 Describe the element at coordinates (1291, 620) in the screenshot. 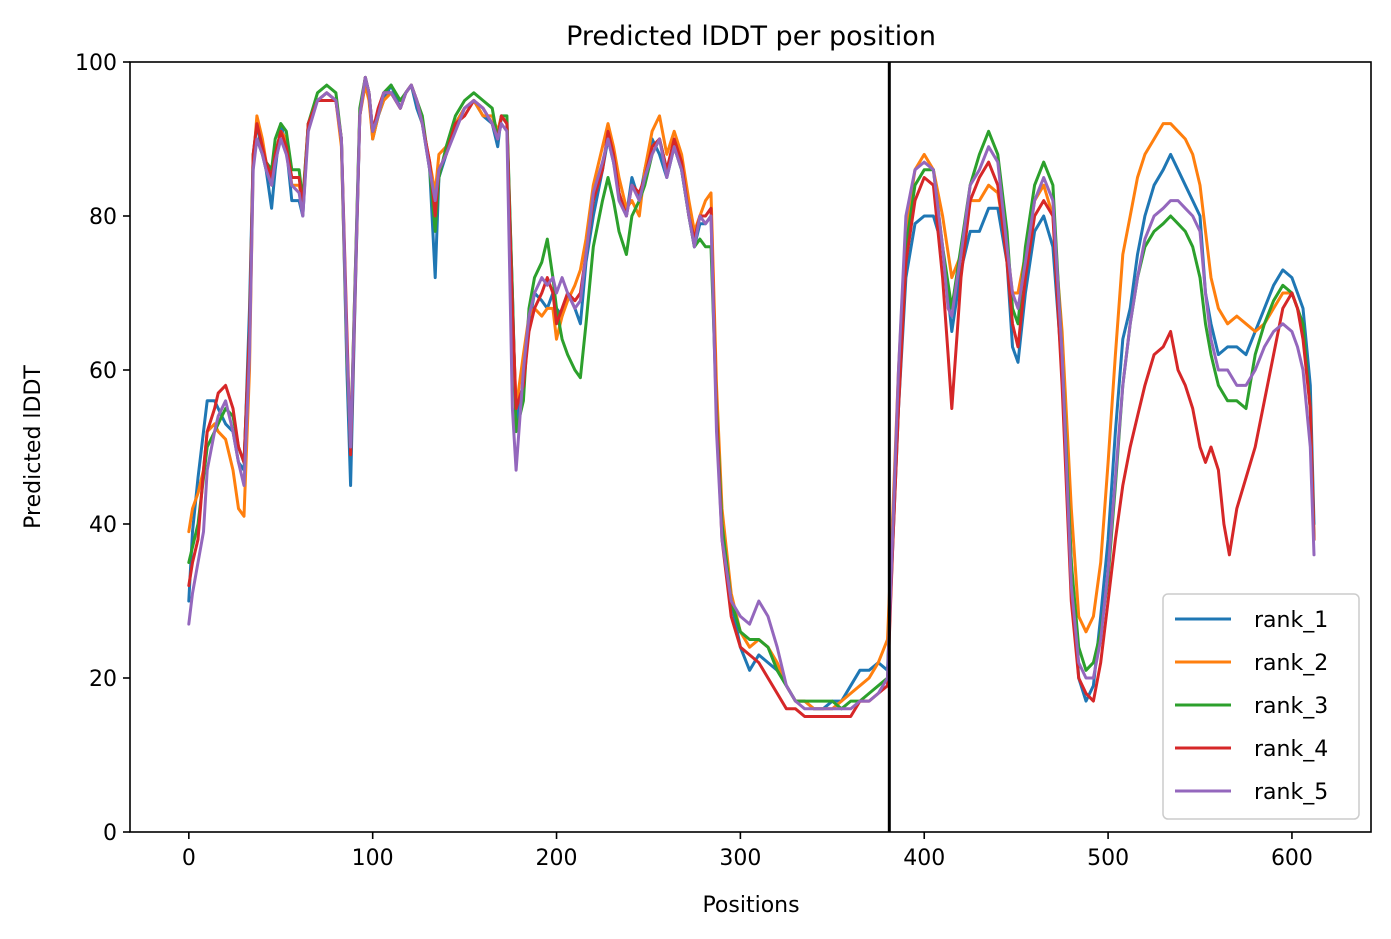

I see `legend-label-rank-1: rank_1` at that location.